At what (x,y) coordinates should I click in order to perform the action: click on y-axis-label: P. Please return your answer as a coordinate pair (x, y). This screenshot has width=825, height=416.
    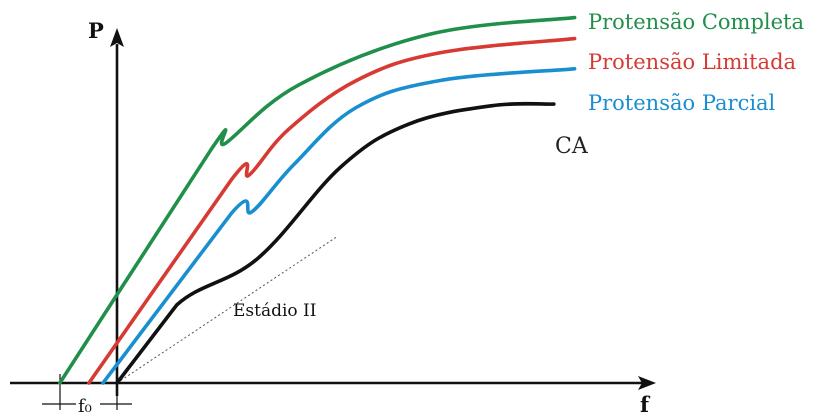
    Looking at the image, I should click on (96, 30).